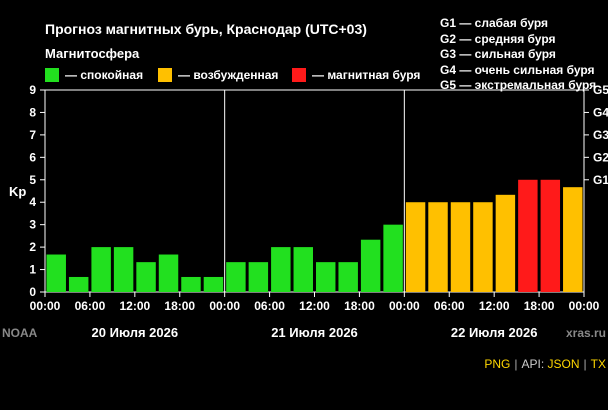  Describe the element at coordinates (32, 112) in the screenshot. I see `y-tick-label: 8` at that location.